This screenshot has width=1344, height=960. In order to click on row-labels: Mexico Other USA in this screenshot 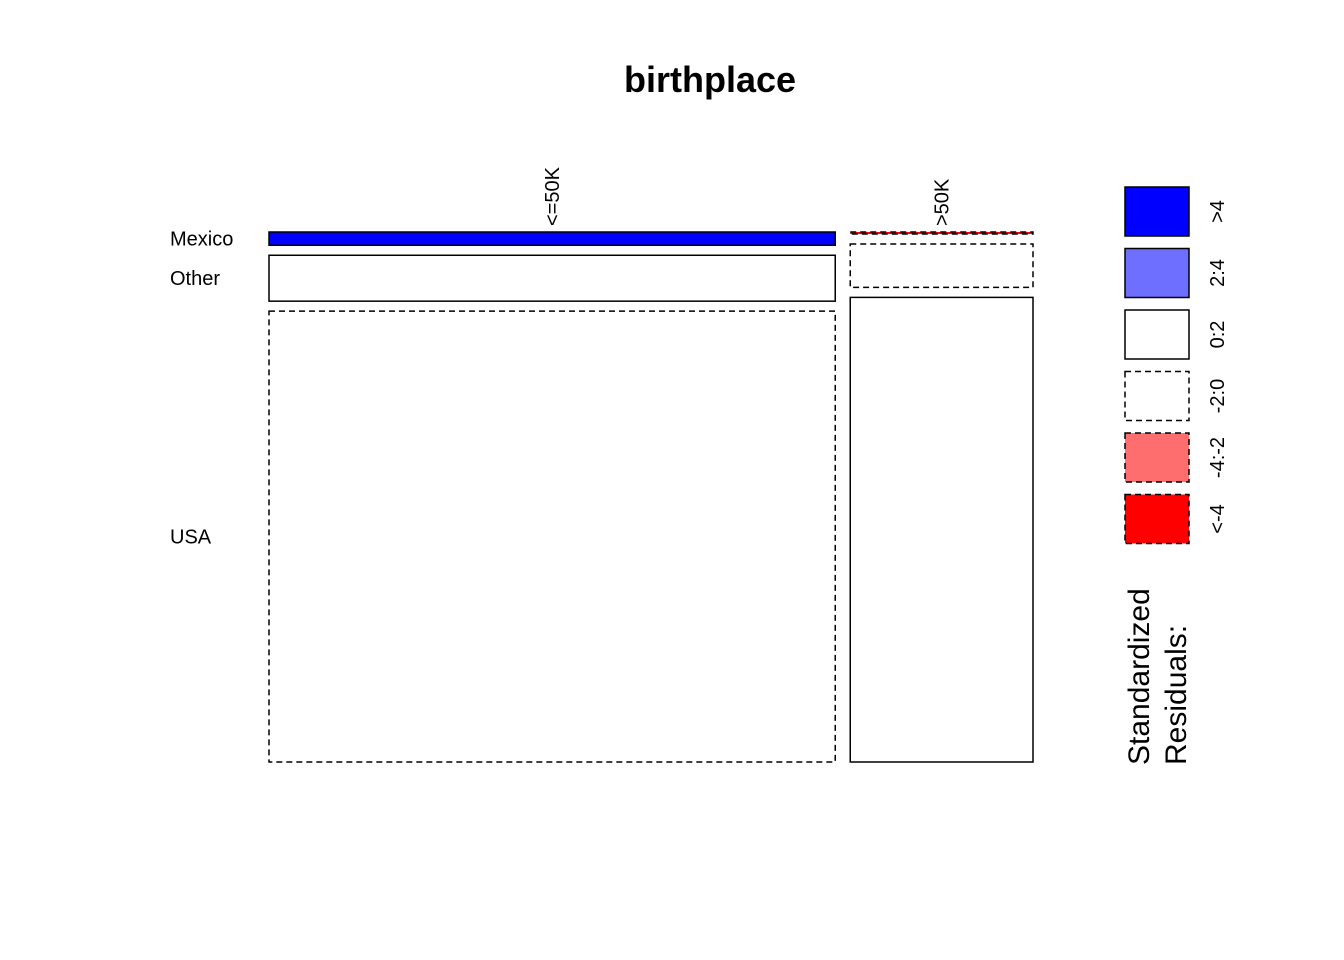, I will do `click(201, 389)`.